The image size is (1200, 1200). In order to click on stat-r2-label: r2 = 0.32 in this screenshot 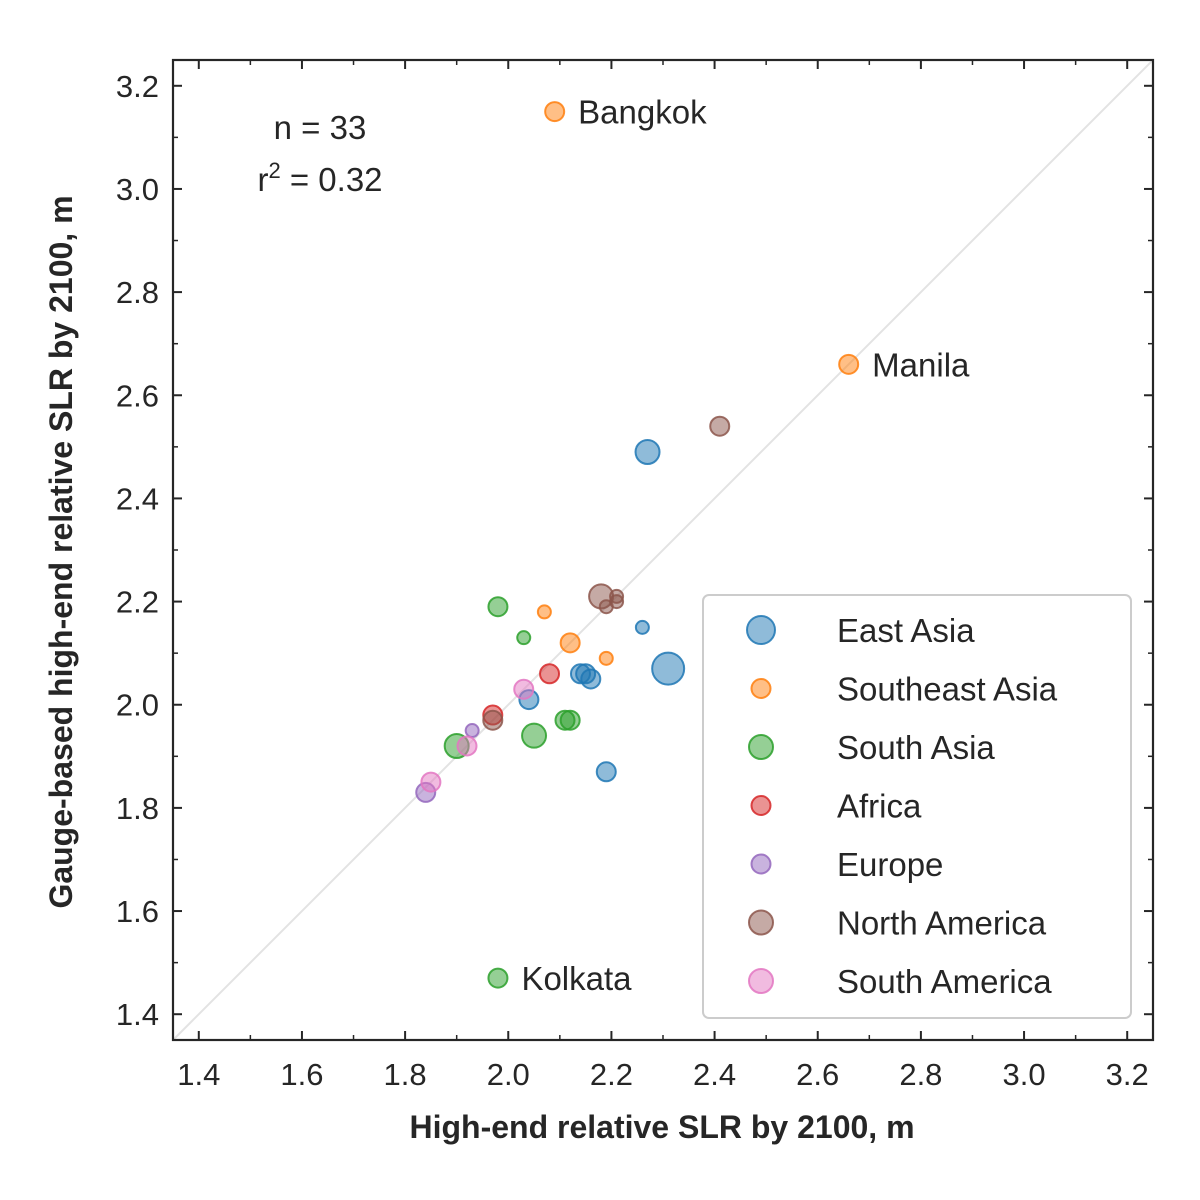, I will do `click(319, 178)`.